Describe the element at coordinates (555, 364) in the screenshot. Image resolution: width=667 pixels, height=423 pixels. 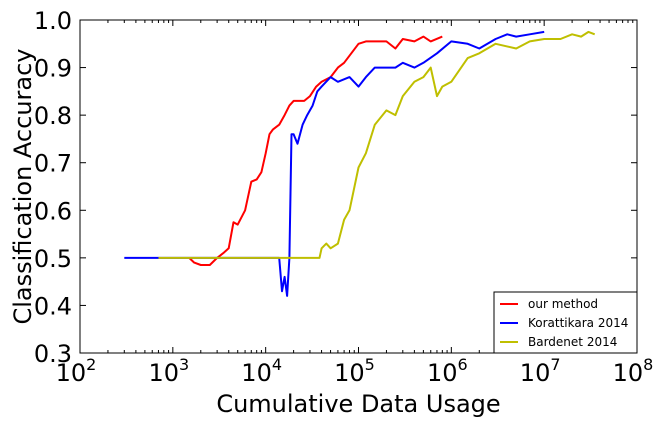
I see `x-tick-exponent: 7` at that location.